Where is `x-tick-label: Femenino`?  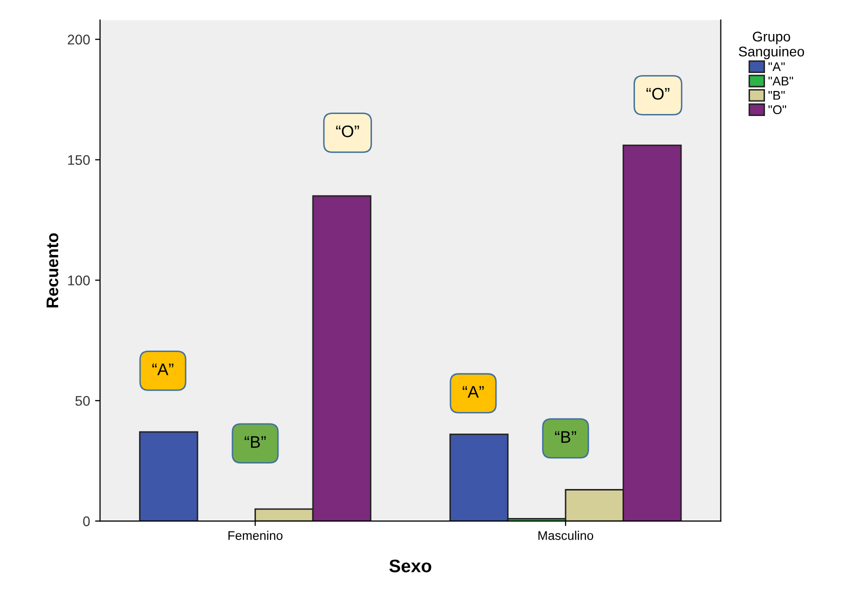 x-tick-label: Femenino is located at coordinates (255, 535).